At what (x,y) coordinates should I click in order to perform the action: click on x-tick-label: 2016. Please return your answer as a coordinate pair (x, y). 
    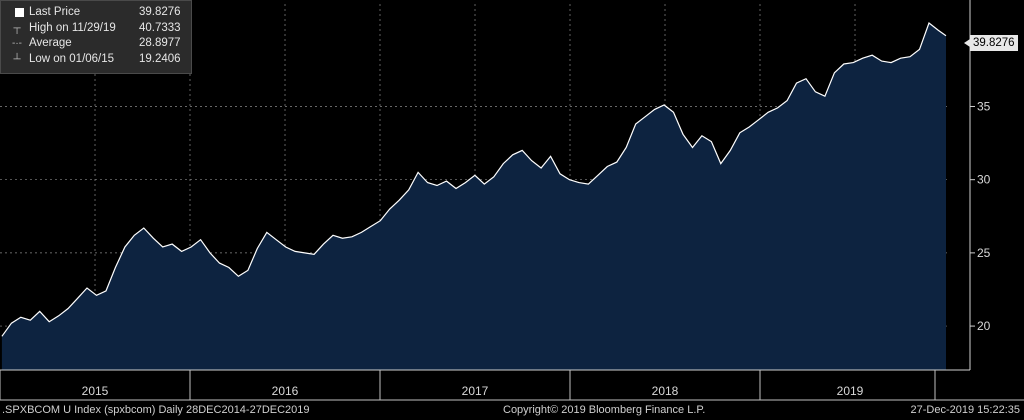
    Looking at the image, I should click on (285, 391).